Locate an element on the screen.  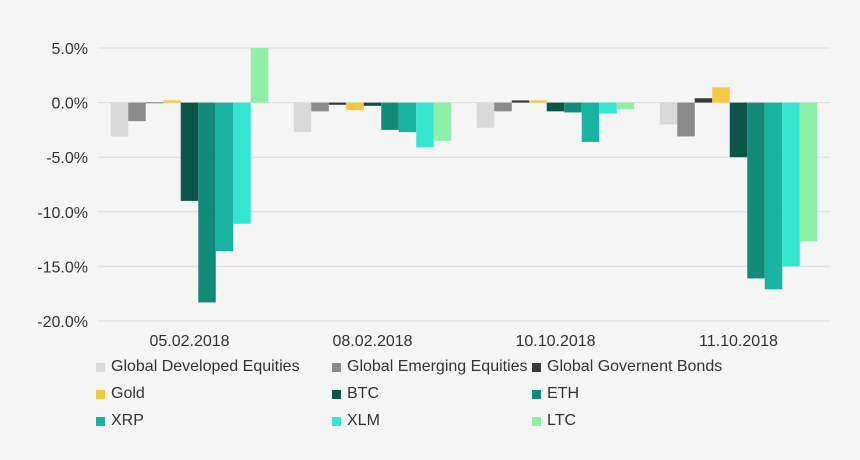
legend-label: Gold is located at coordinates (128, 393).